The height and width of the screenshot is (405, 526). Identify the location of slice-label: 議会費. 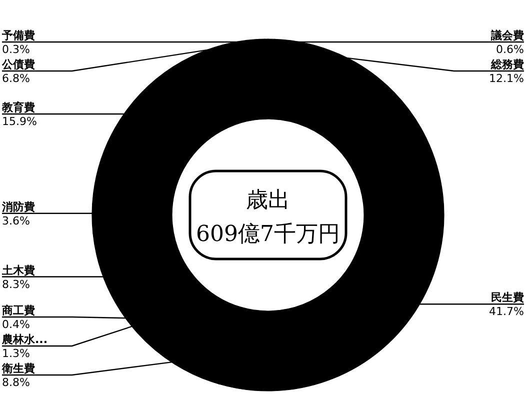
(507, 35).